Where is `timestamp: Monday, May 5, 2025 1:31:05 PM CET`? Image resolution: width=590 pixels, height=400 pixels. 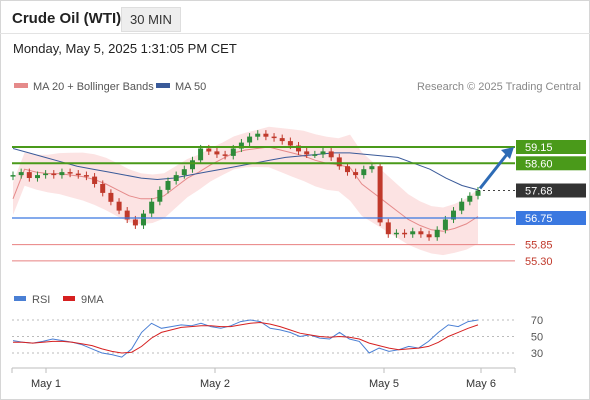 timestamp: Monday, May 5, 2025 1:31:05 PM CET is located at coordinates (125, 48).